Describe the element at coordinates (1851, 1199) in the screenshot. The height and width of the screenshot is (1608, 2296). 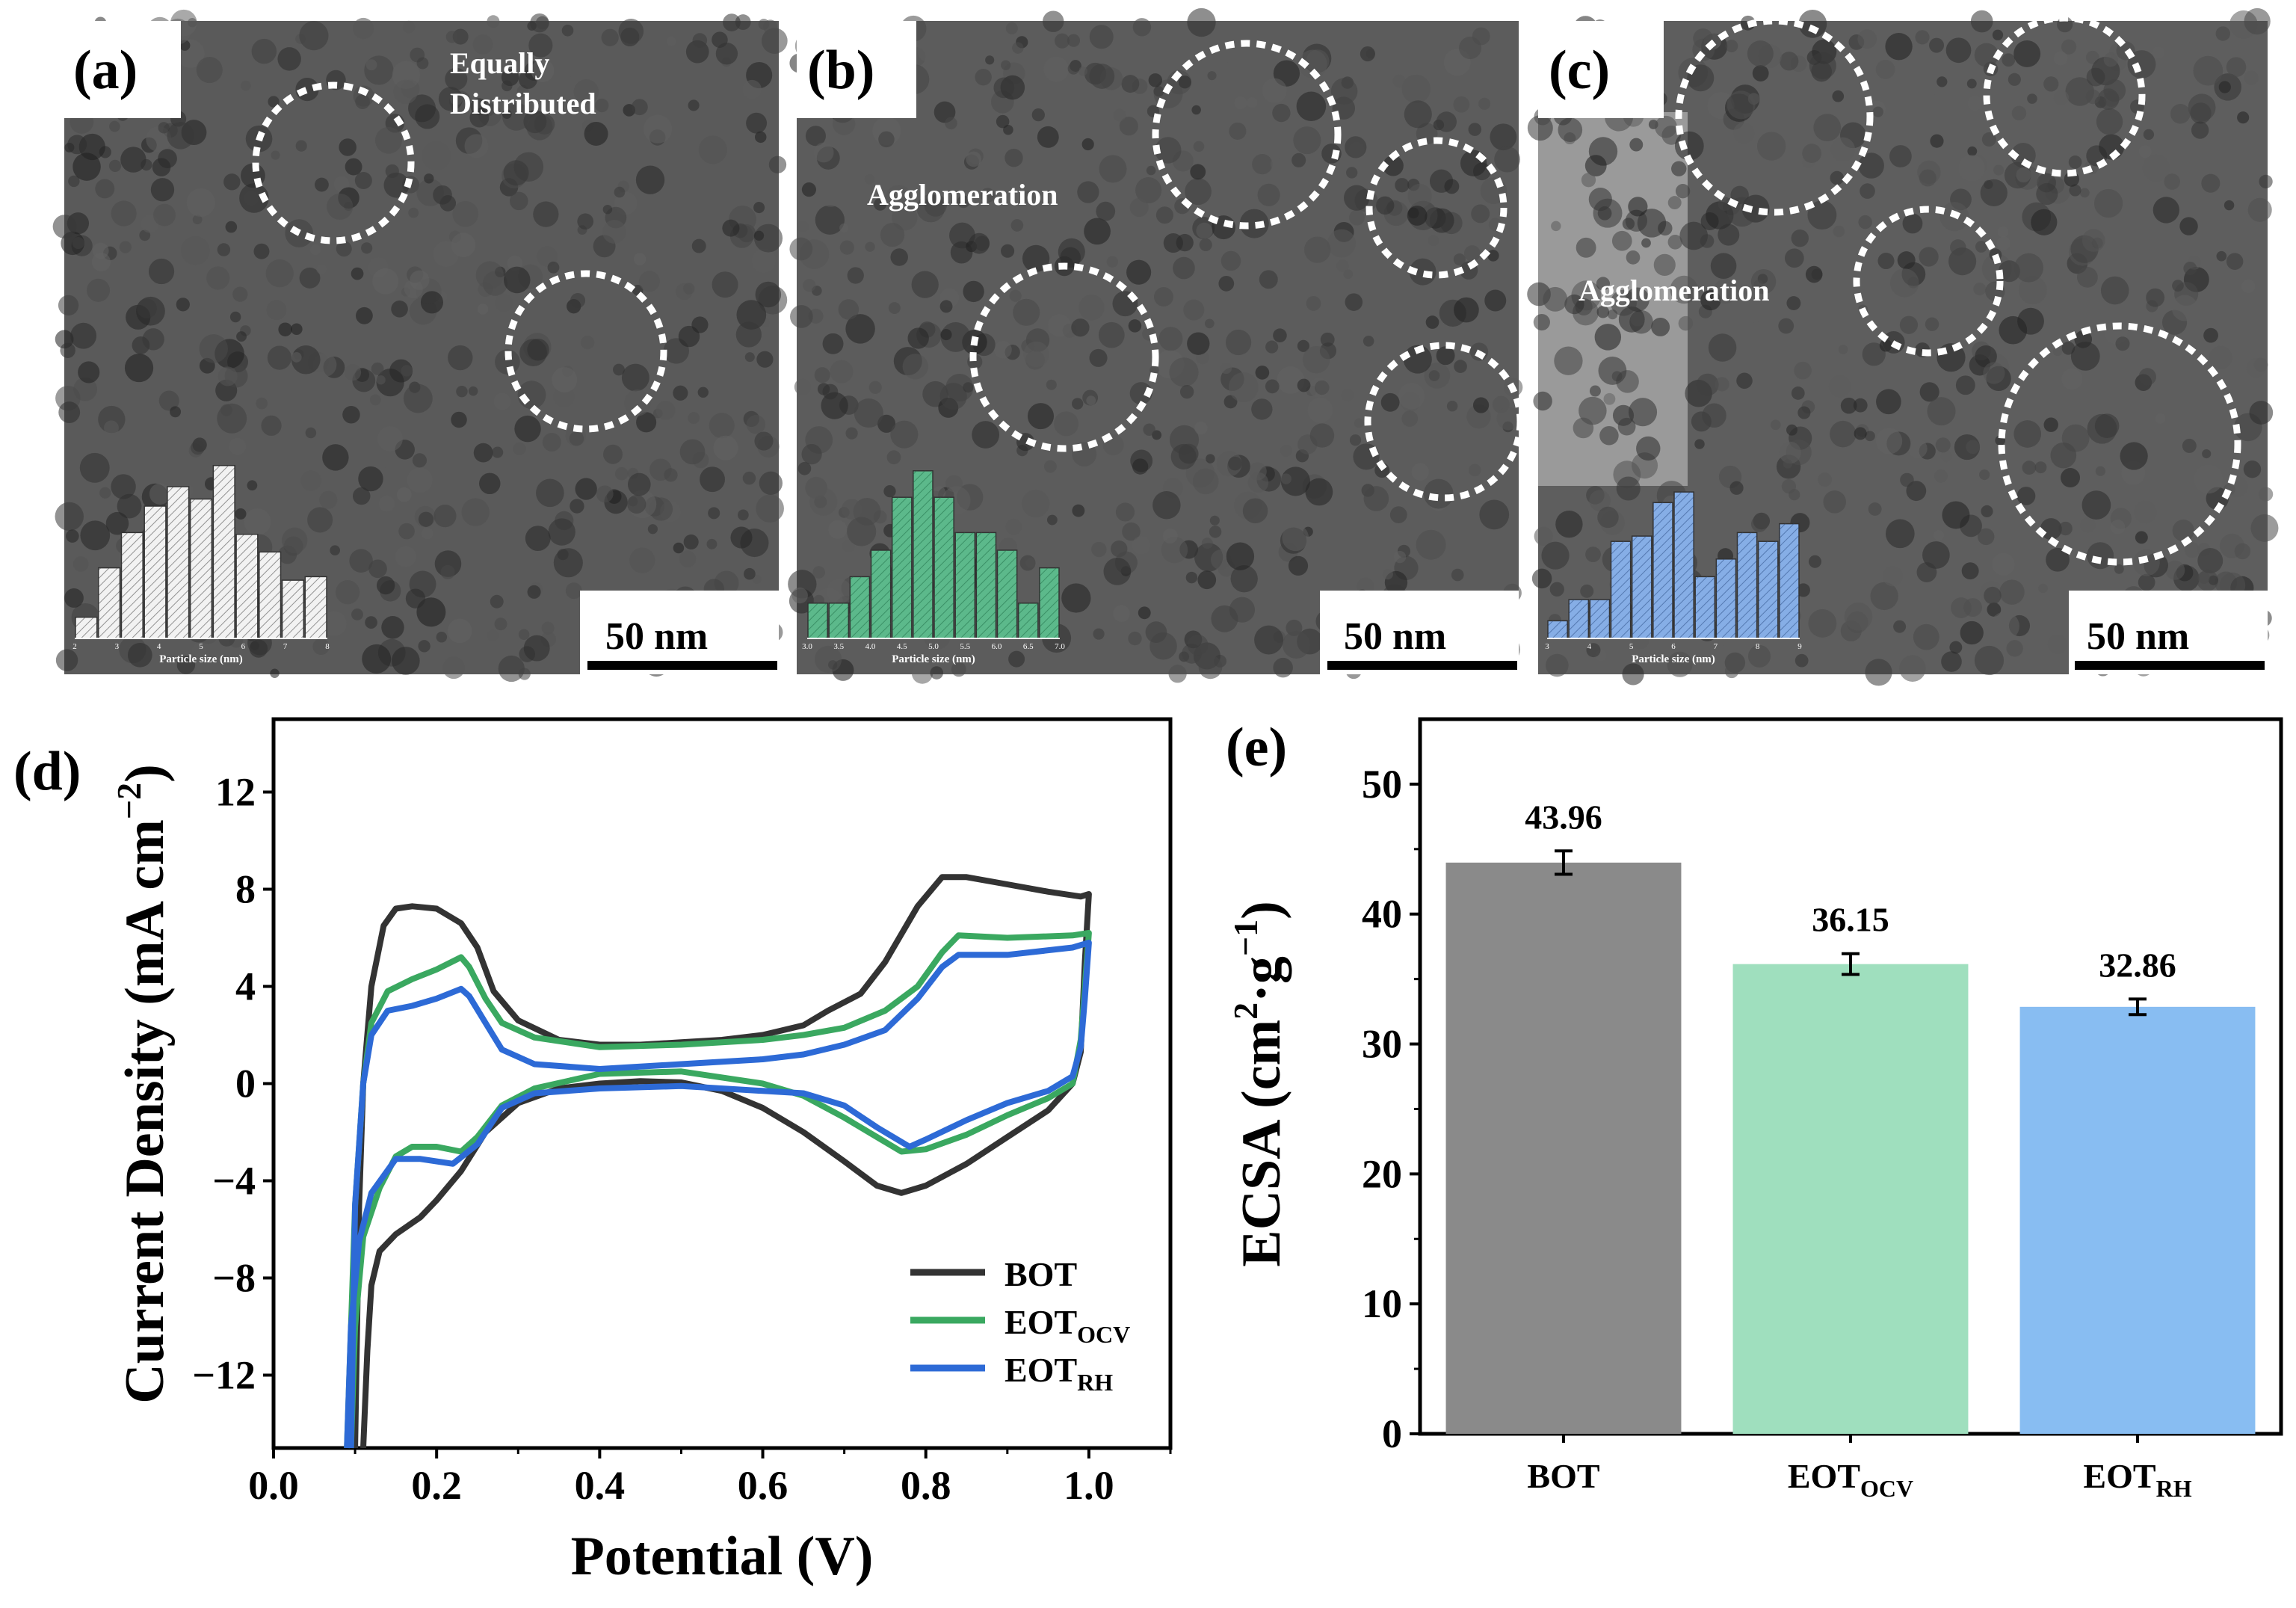
I see `bar-EOTOCV` at that location.